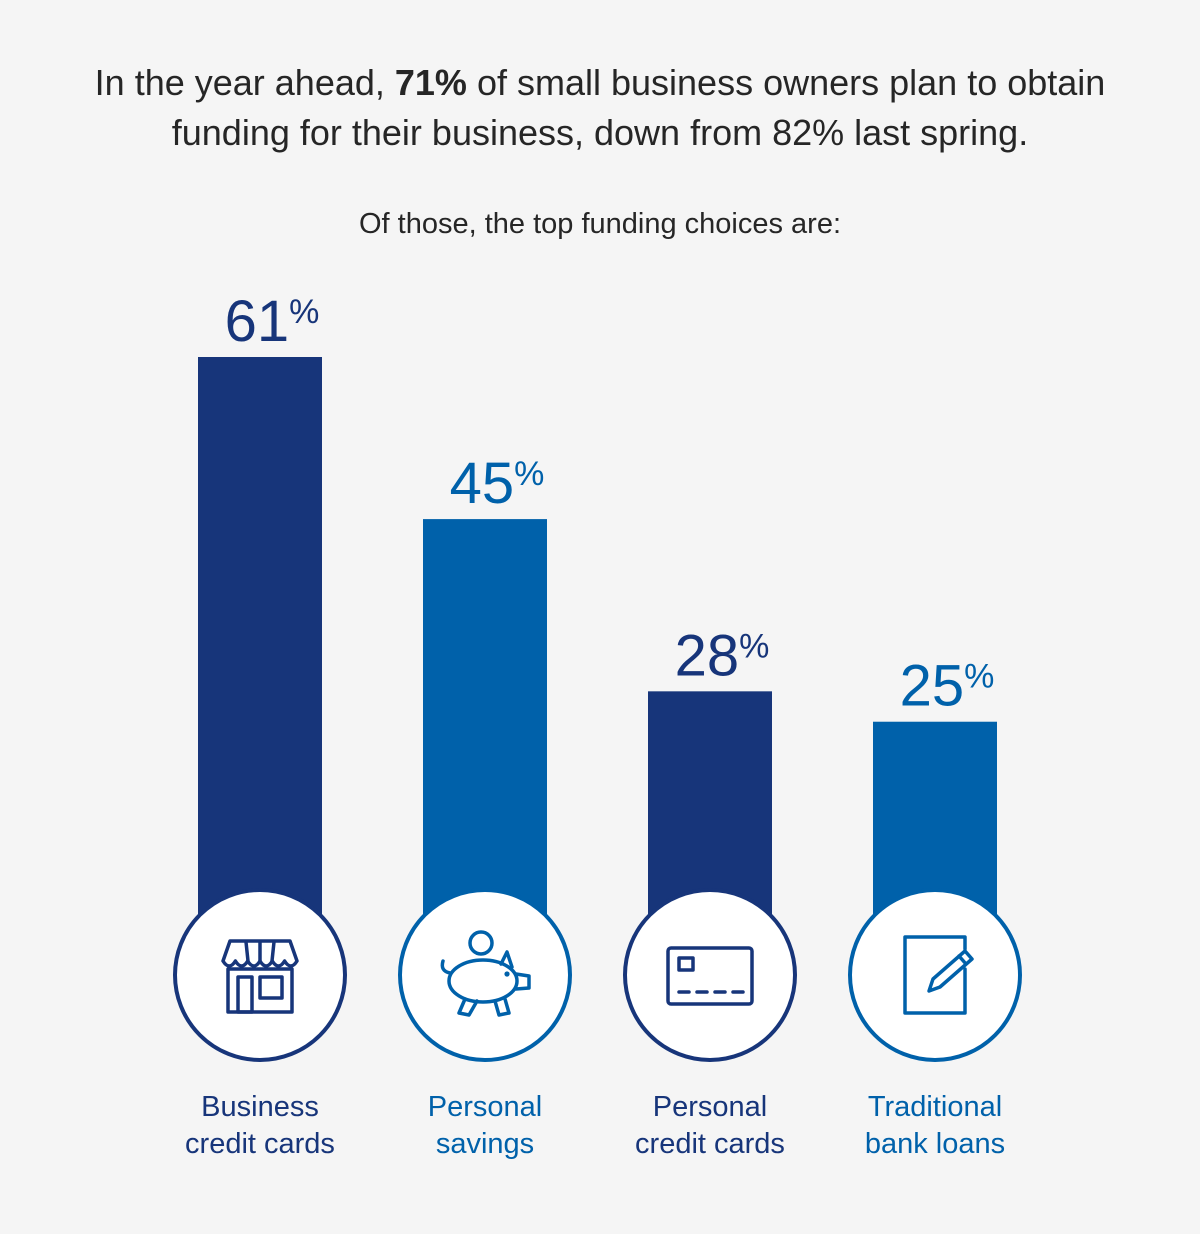 The height and width of the screenshot is (1234, 1200). I want to click on category-label-1: Business credit cards, so click(260, 1125).